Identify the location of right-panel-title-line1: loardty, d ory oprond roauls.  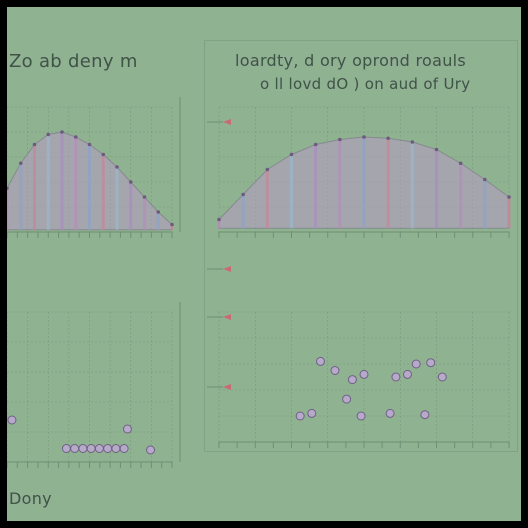
(351, 60).